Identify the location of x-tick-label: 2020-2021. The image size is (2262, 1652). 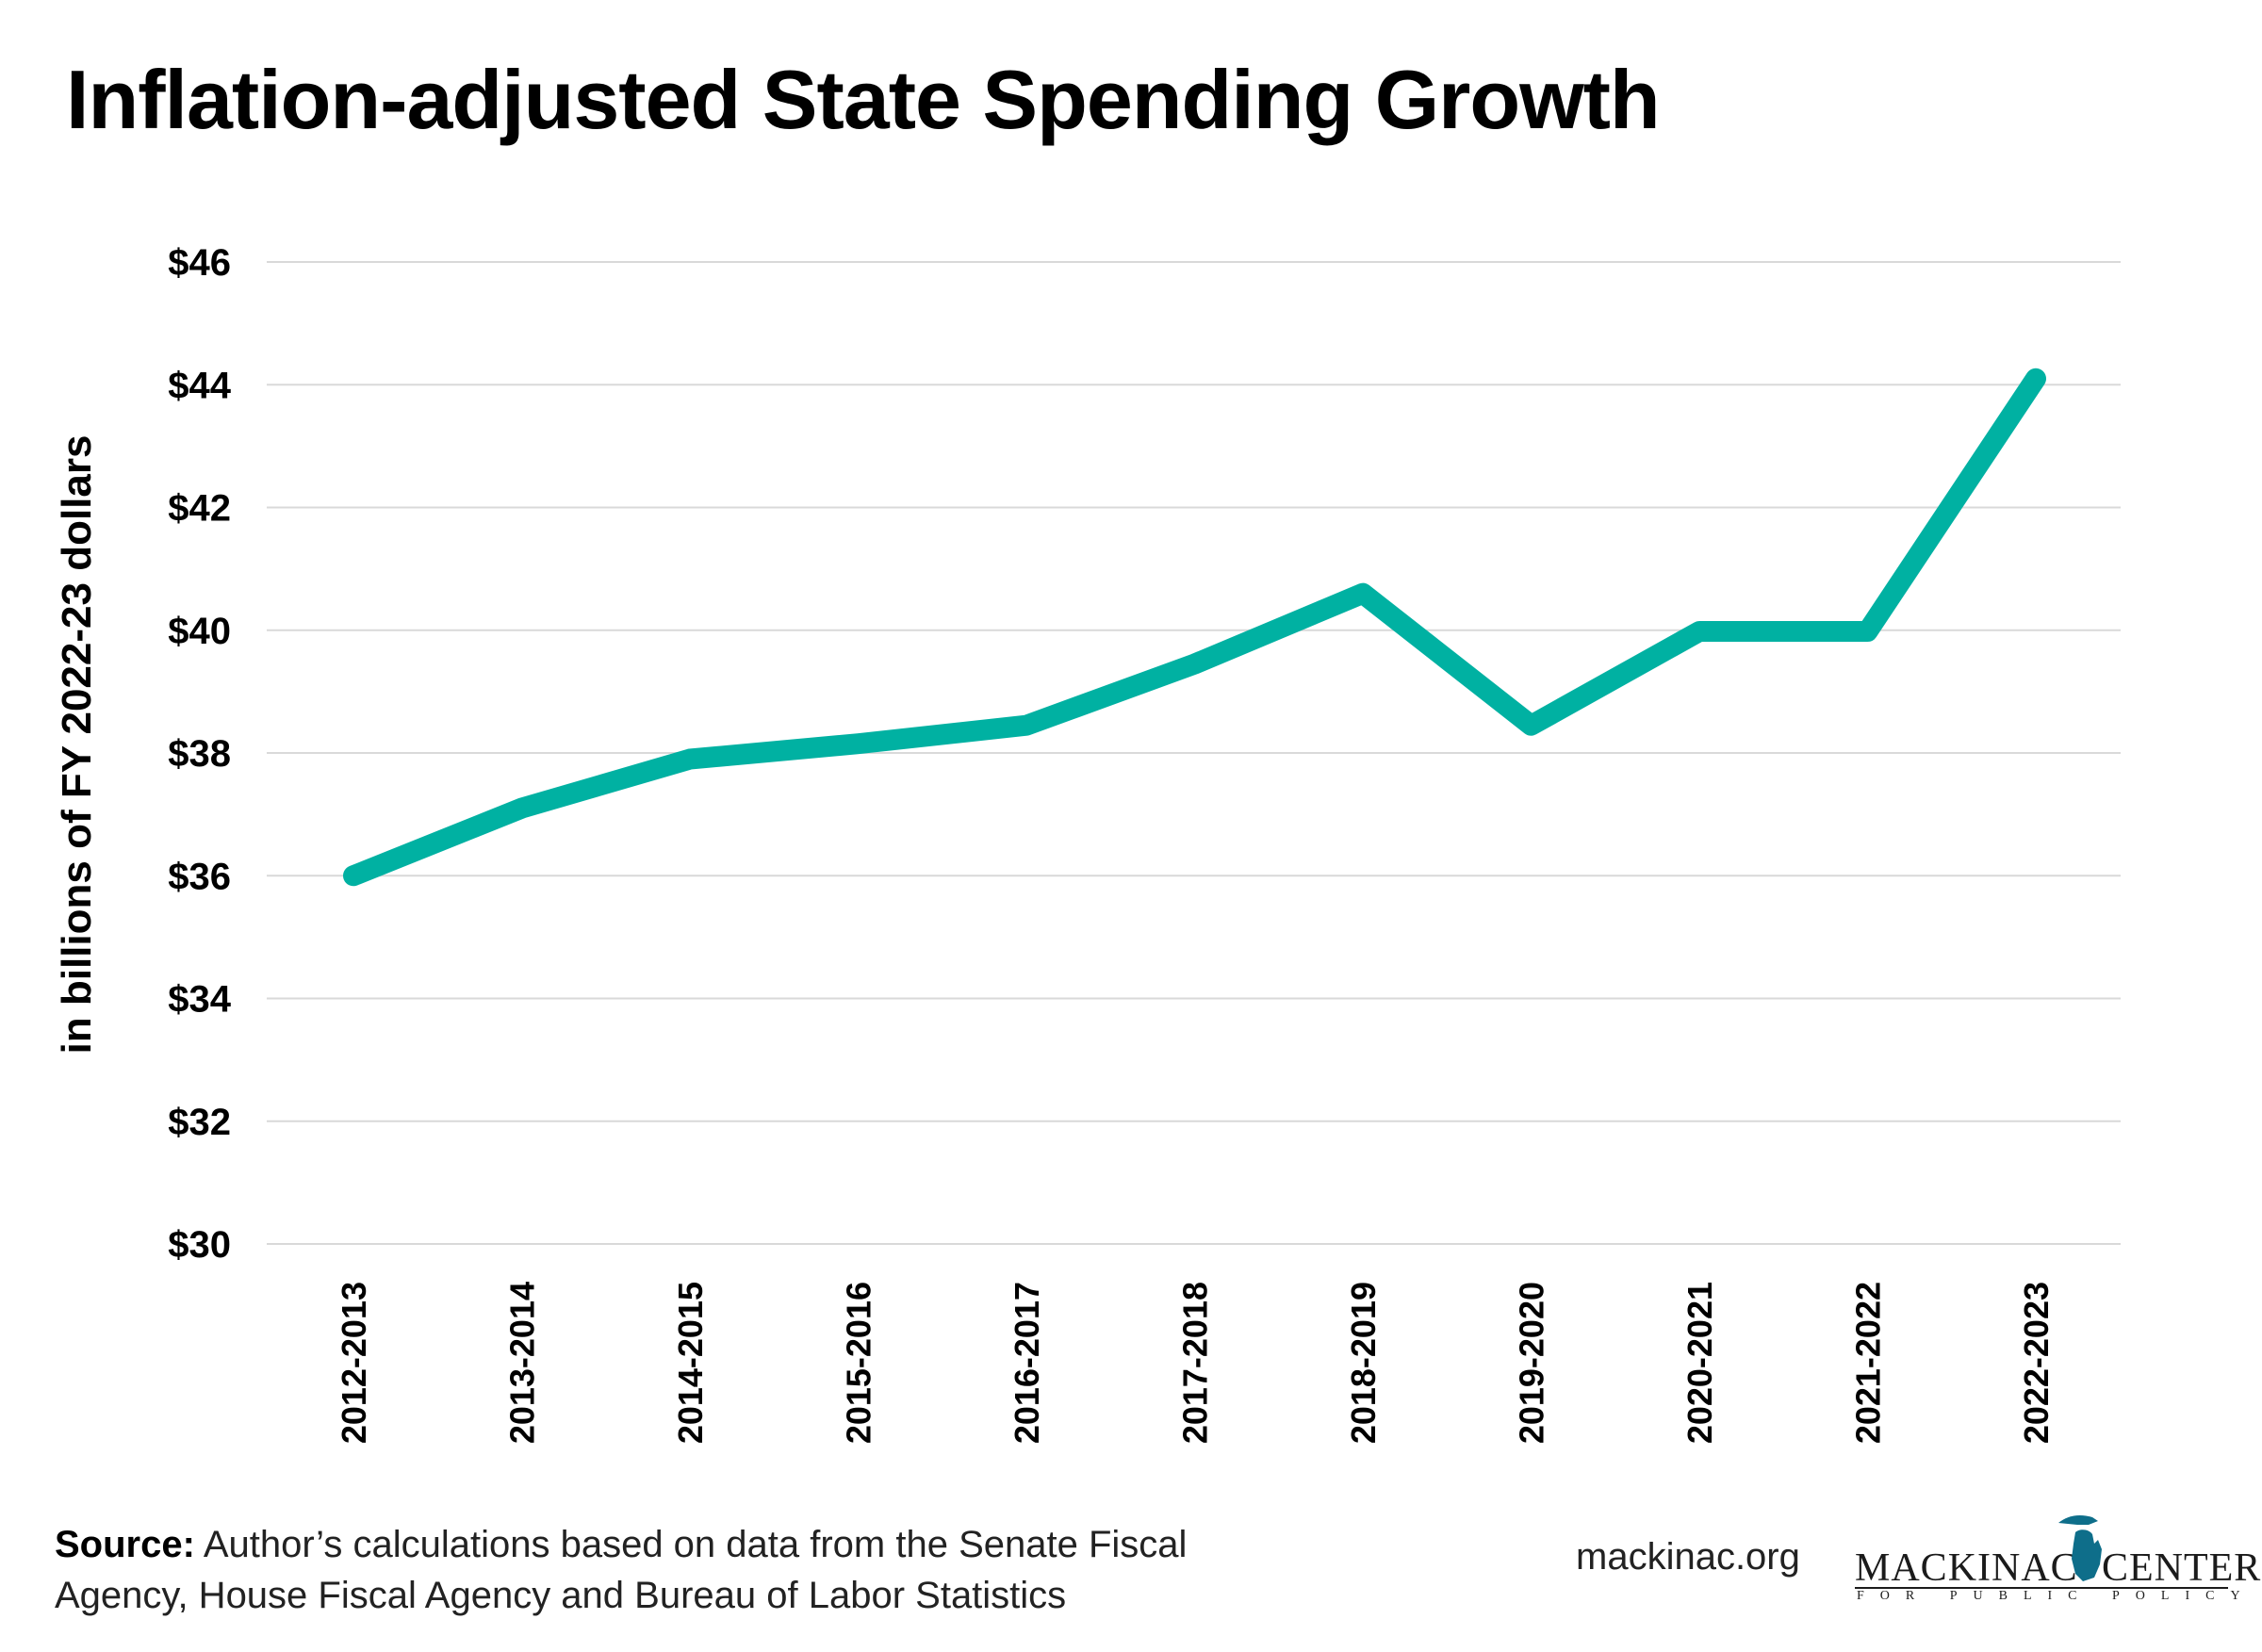
(1700, 1363).